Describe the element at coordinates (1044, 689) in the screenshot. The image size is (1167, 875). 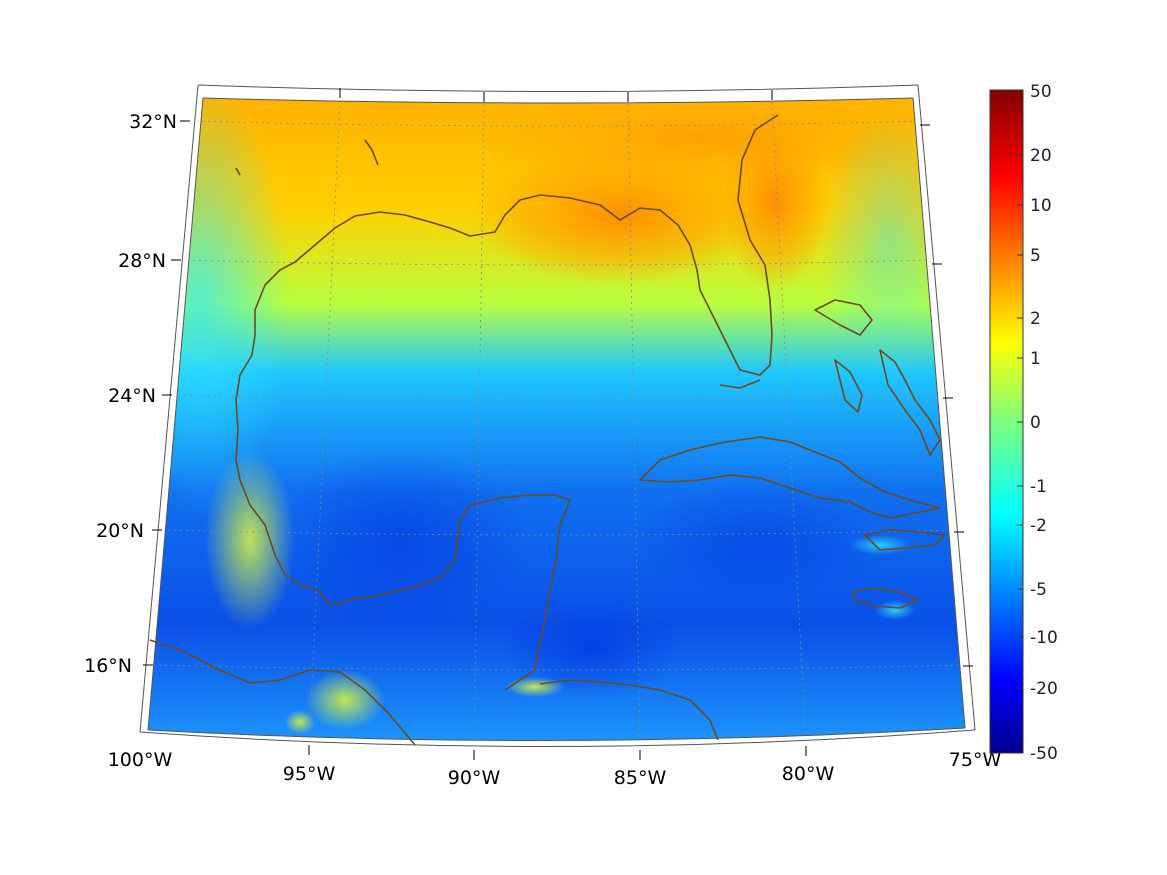
I see `colorbar-label-minus-20: -20` at that location.